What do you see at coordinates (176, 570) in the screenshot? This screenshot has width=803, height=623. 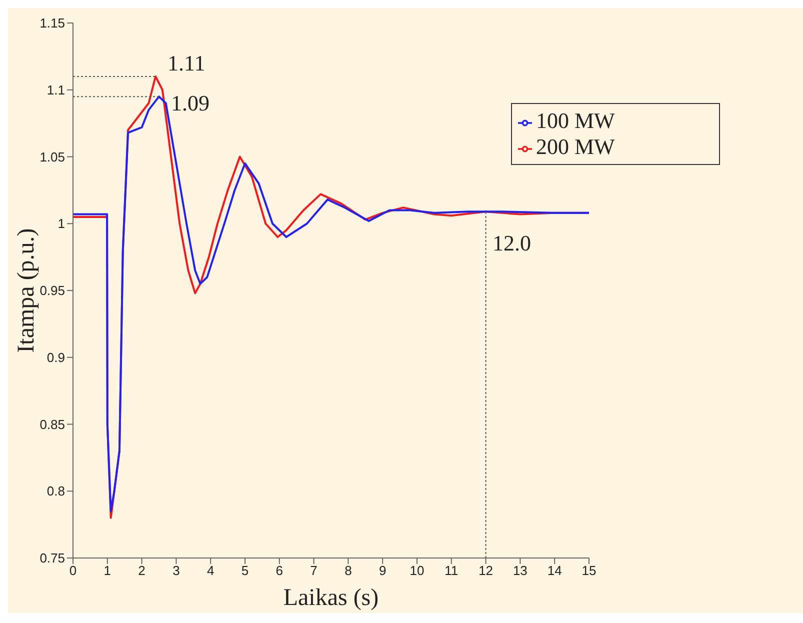 I see `x-tick-label: 3` at bounding box center [176, 570].